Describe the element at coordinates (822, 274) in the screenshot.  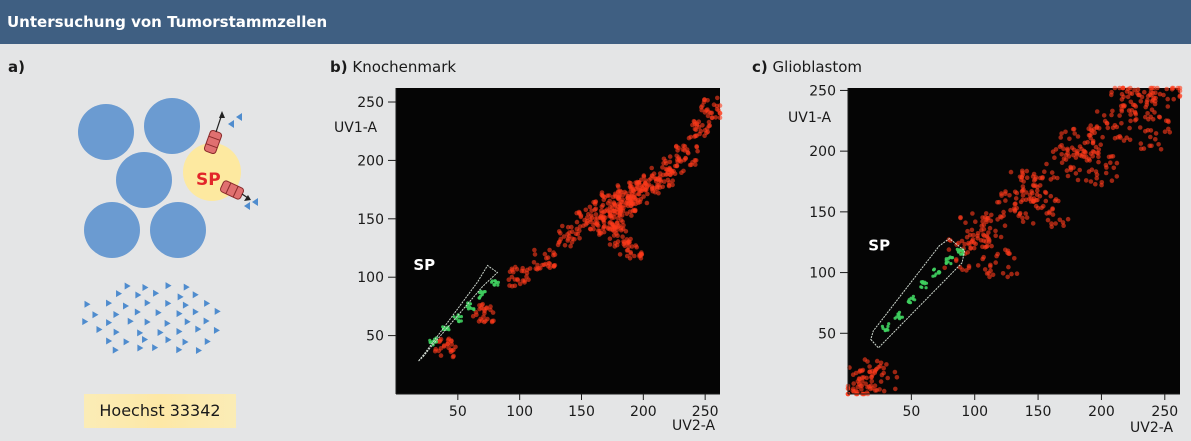
I see `y-tick-label: 100` at that location.